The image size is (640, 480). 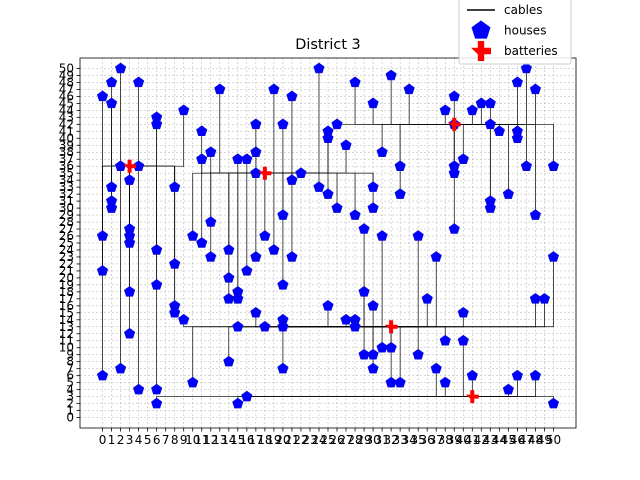 I want to click on legend-label-batteries: batteries, so click(x=531, y=51).